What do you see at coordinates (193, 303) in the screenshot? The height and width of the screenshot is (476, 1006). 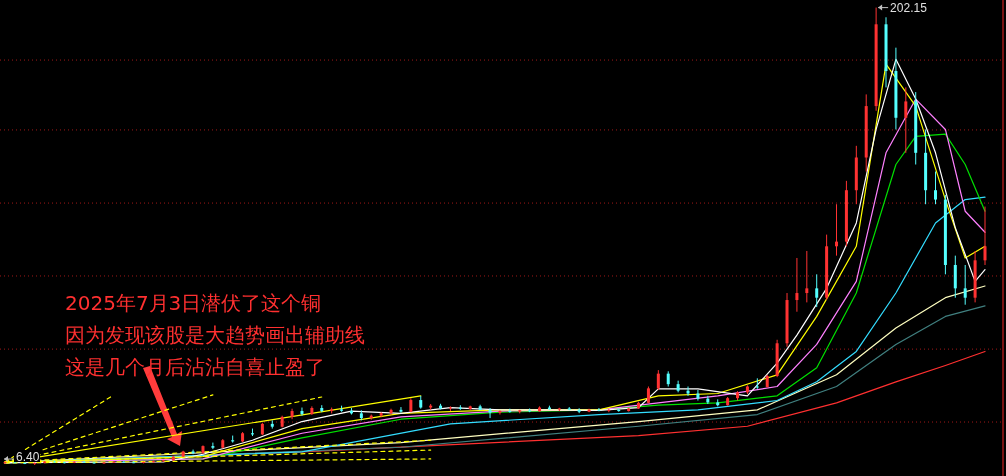 I see `annotation: 2025年7月3日潜伏了这个铜` at bounding box center [193, 303].